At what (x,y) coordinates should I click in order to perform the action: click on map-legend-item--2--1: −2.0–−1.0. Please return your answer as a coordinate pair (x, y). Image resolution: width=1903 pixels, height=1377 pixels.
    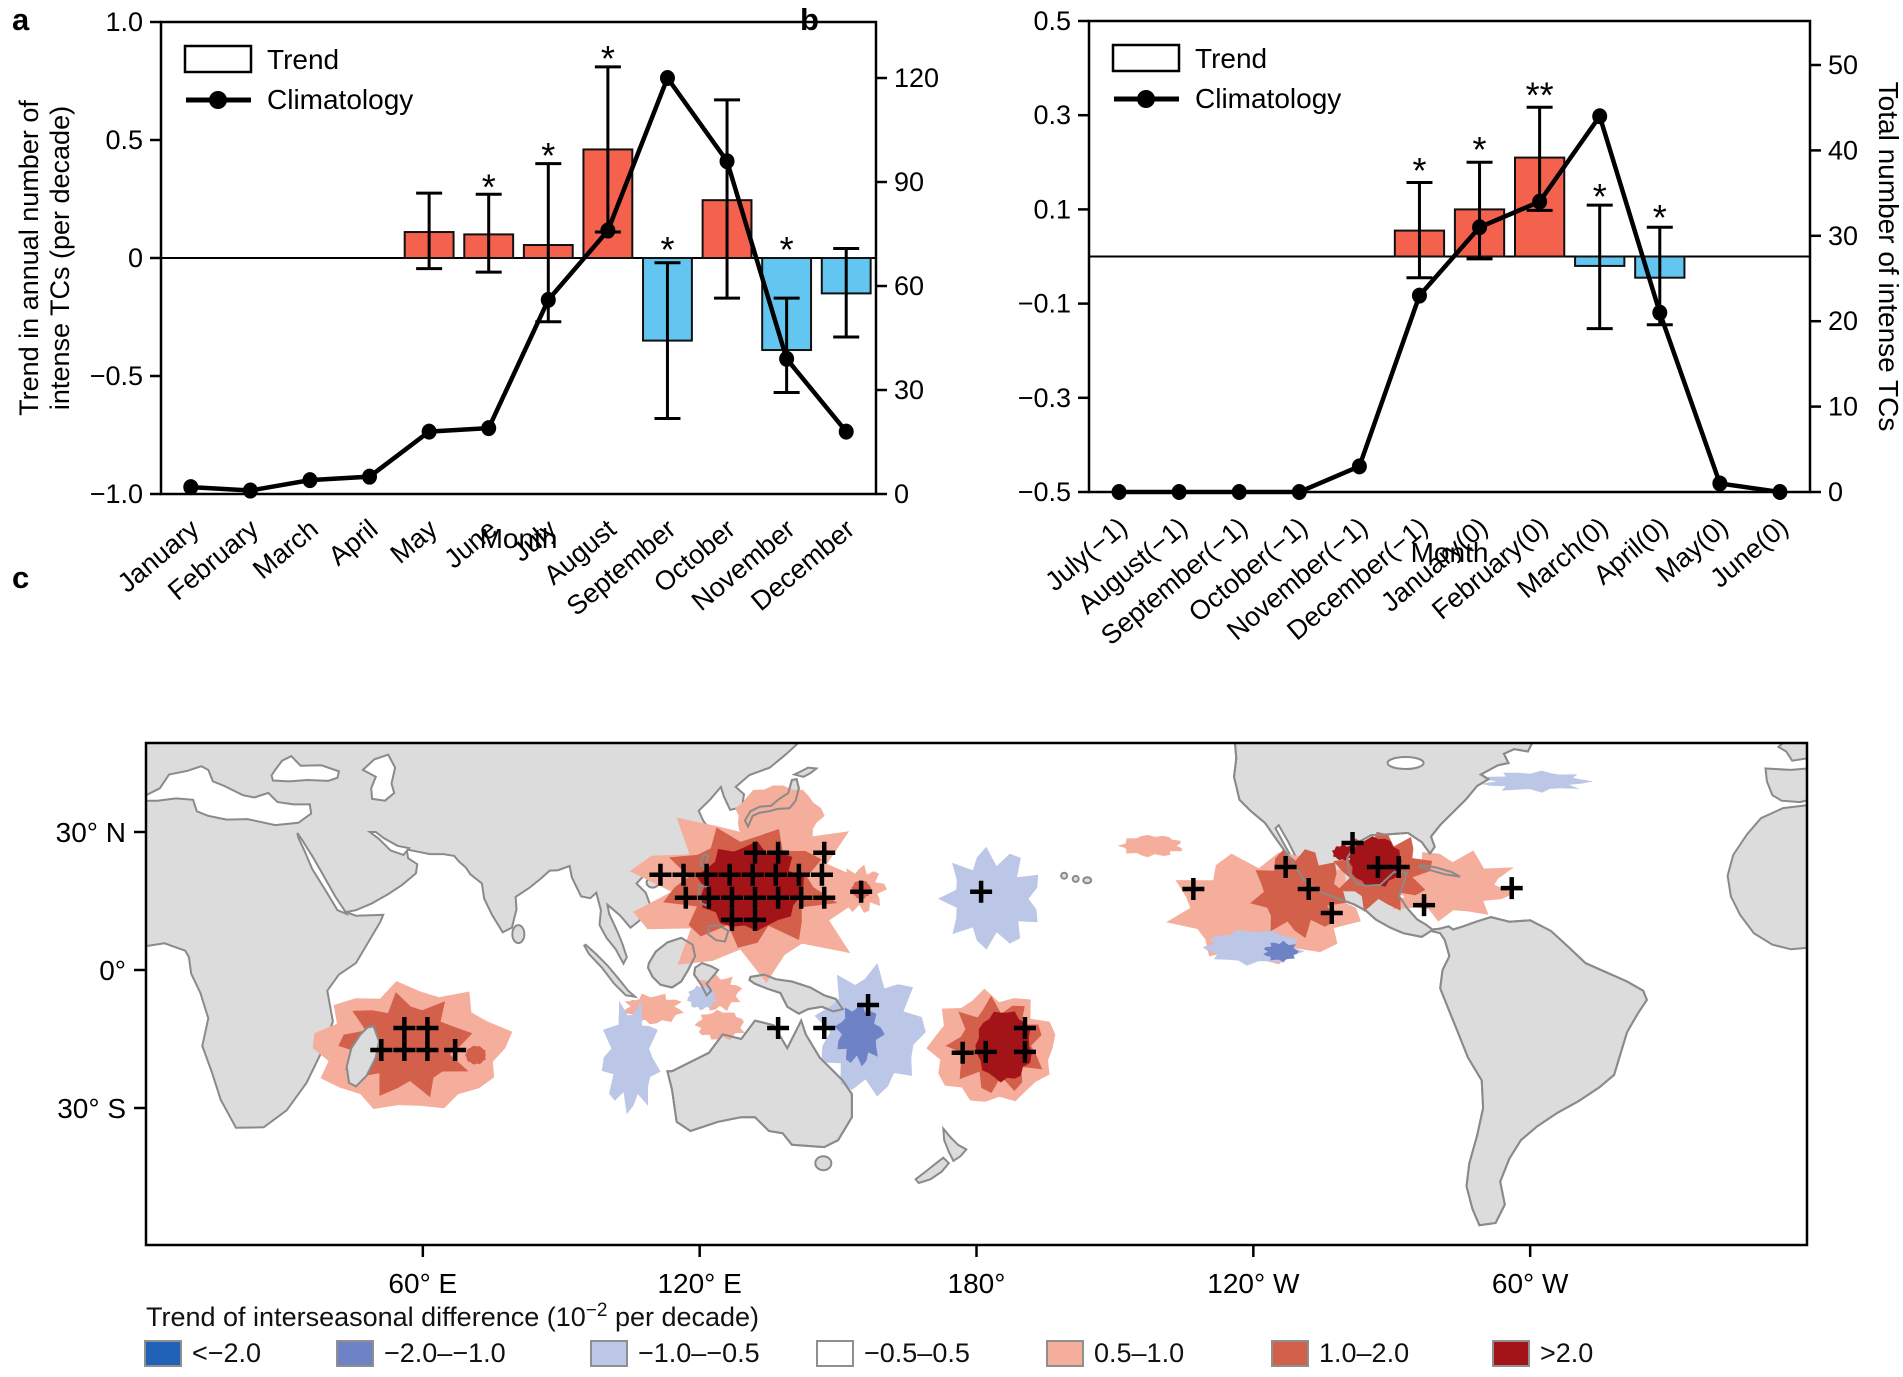
    Looking at the image, I should click on (421, 1353).